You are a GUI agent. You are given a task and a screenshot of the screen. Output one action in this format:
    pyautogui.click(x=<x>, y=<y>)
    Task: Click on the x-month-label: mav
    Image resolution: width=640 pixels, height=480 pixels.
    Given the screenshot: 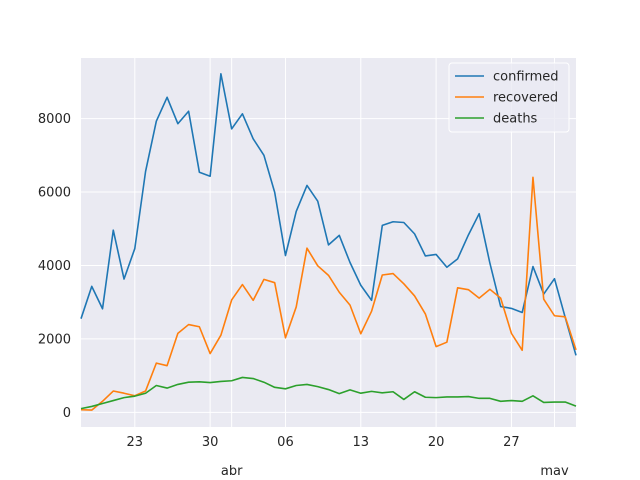 What is the action you would take?
    pyautogui.click(x=554, y=471)
    